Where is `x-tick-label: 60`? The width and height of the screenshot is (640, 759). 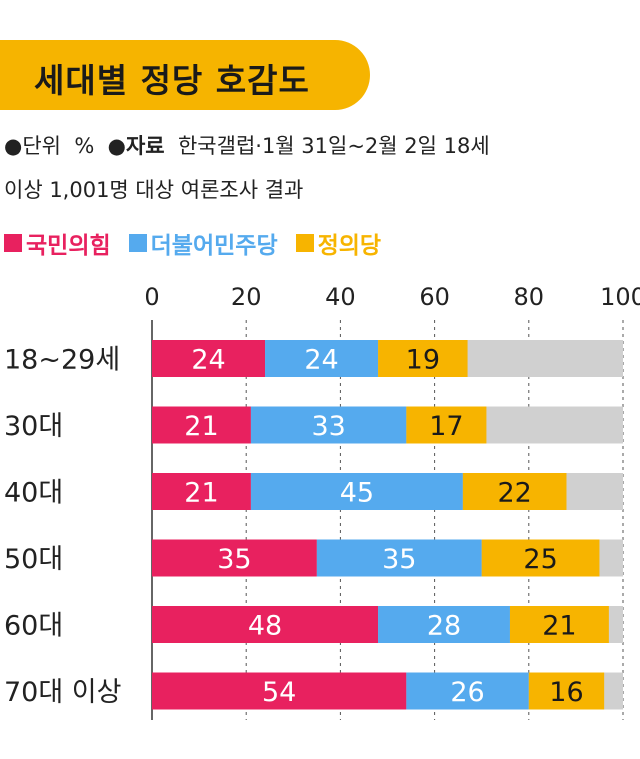
x-tick-label: 60 is located at coordinates (434, 297).